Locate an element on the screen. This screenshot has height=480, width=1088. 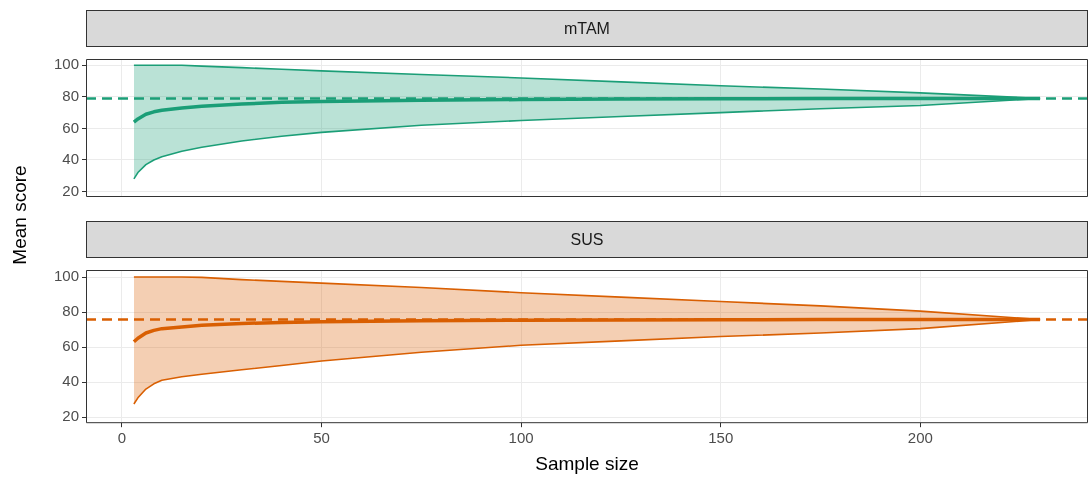
chart-title: mTAM is located at coordinates (587, 28).